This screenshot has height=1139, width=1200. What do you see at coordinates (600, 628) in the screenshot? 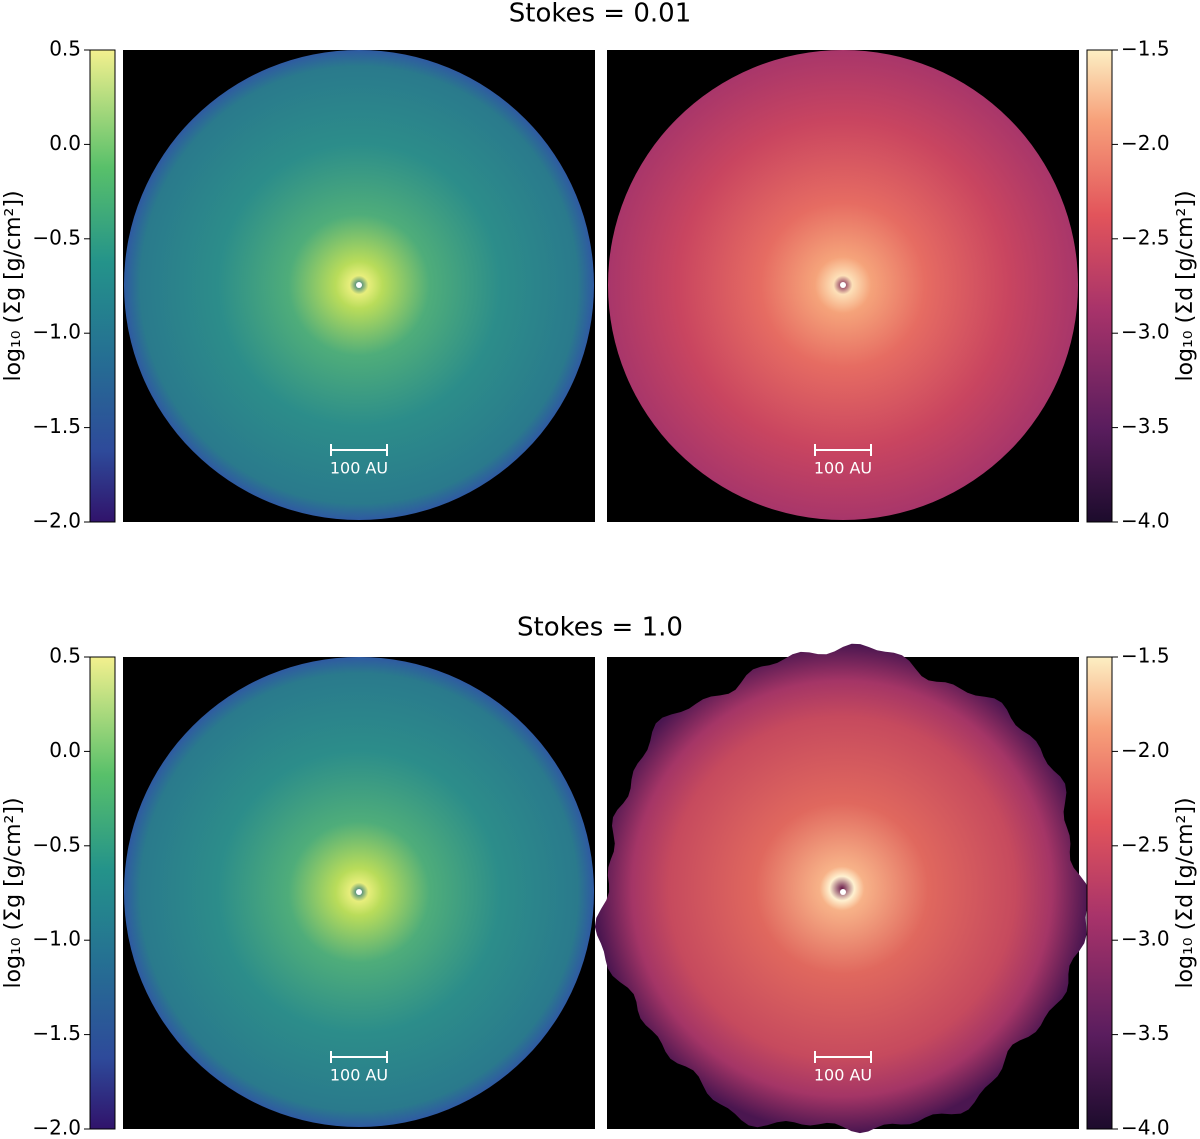
I see `row-title: Stokes = 1.0` at bounding box center [600, 628].